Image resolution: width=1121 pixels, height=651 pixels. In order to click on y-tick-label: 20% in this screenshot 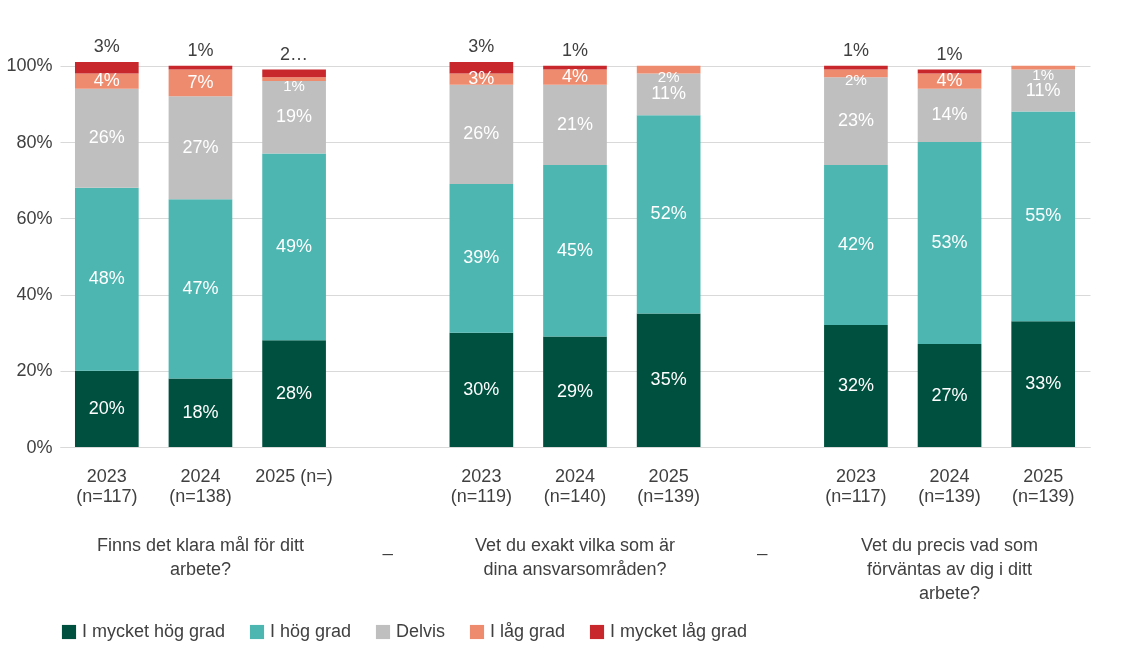, I will do `click(34, 370)`.